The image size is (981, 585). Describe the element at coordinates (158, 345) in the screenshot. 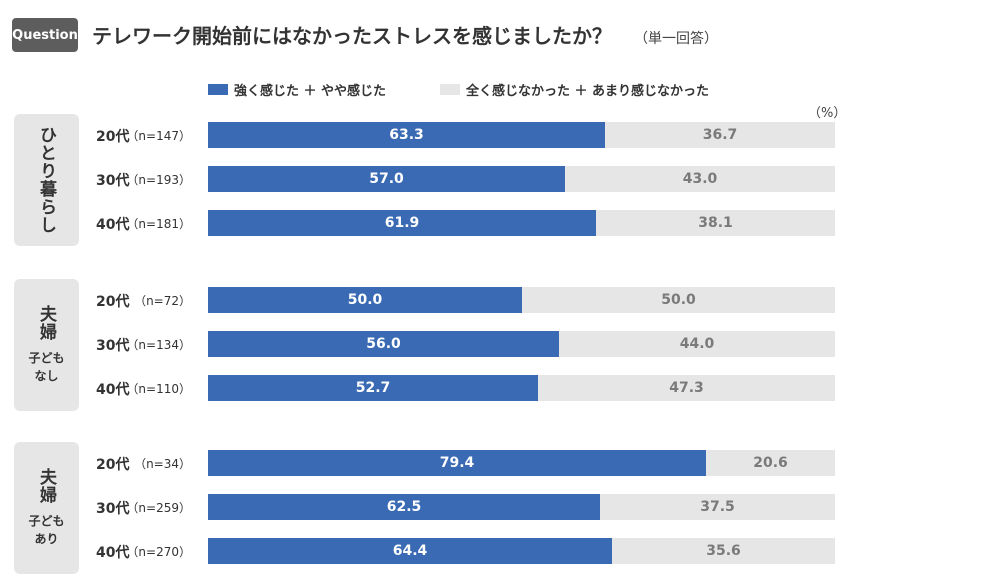

I see `row-sample-size: （n=134）` at that location.